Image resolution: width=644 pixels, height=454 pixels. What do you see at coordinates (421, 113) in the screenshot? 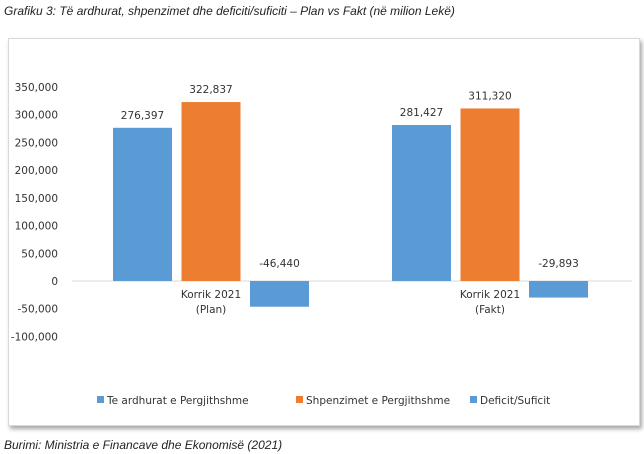
I see `data-label: 281,427` at bounding box center [421, 113].